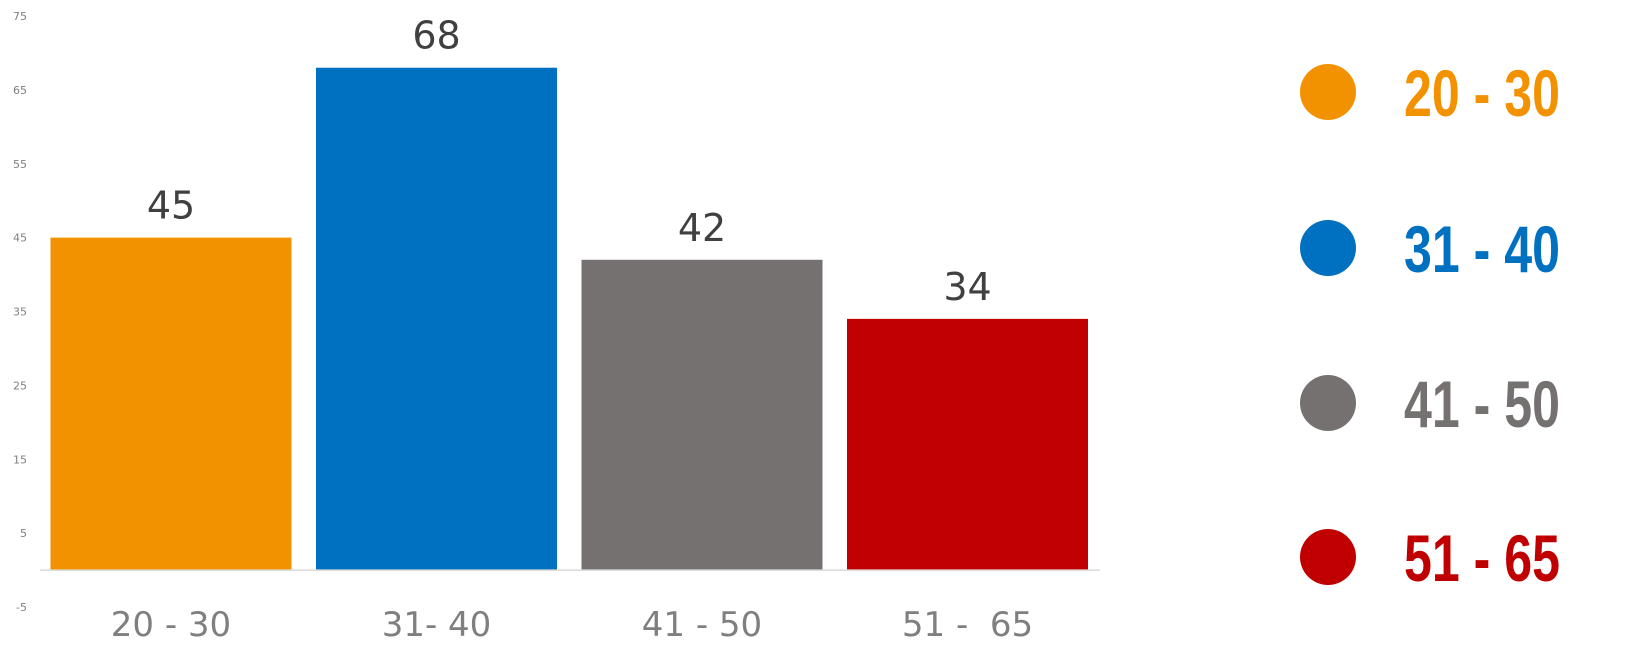 The height and width of the screenshot is (664, 1630). Describe the element at coordinates (171, 625) in the screenshot. I see `x-tick-label: 20 - 30` at that location.